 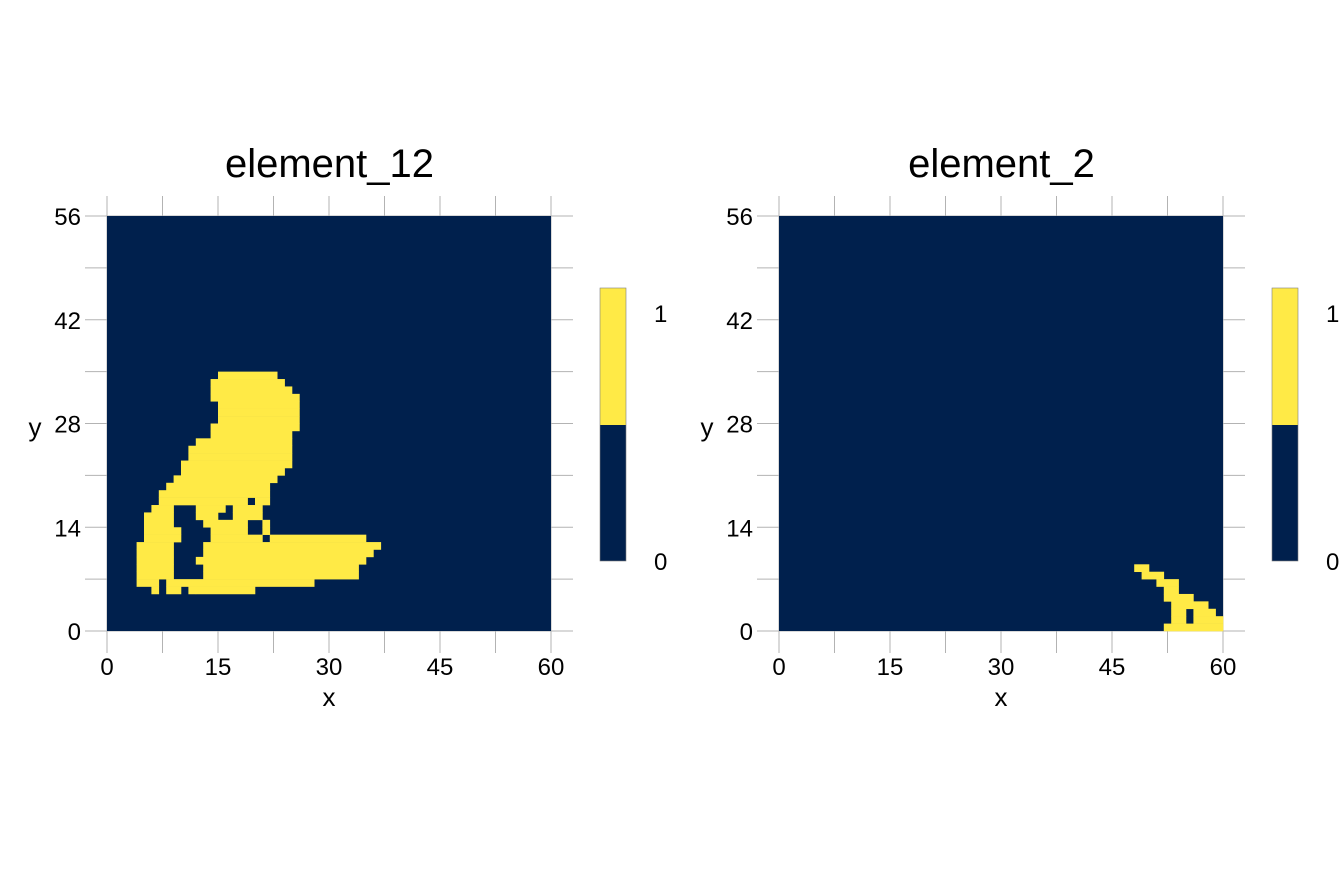 I want to click on x-tick-label: 0, so click(x=106, y=667).